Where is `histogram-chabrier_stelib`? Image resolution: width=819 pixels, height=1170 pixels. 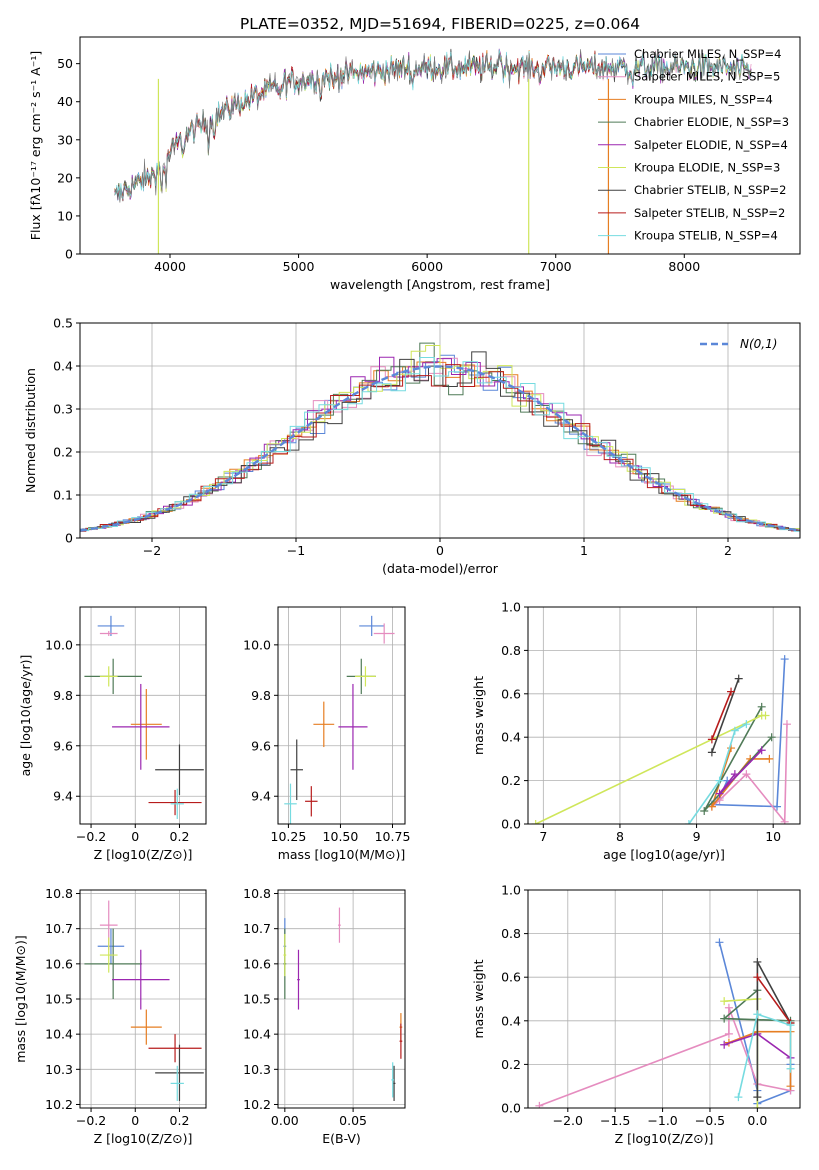 histogram-chabrier_stelib is located at coordinates (440, 441).